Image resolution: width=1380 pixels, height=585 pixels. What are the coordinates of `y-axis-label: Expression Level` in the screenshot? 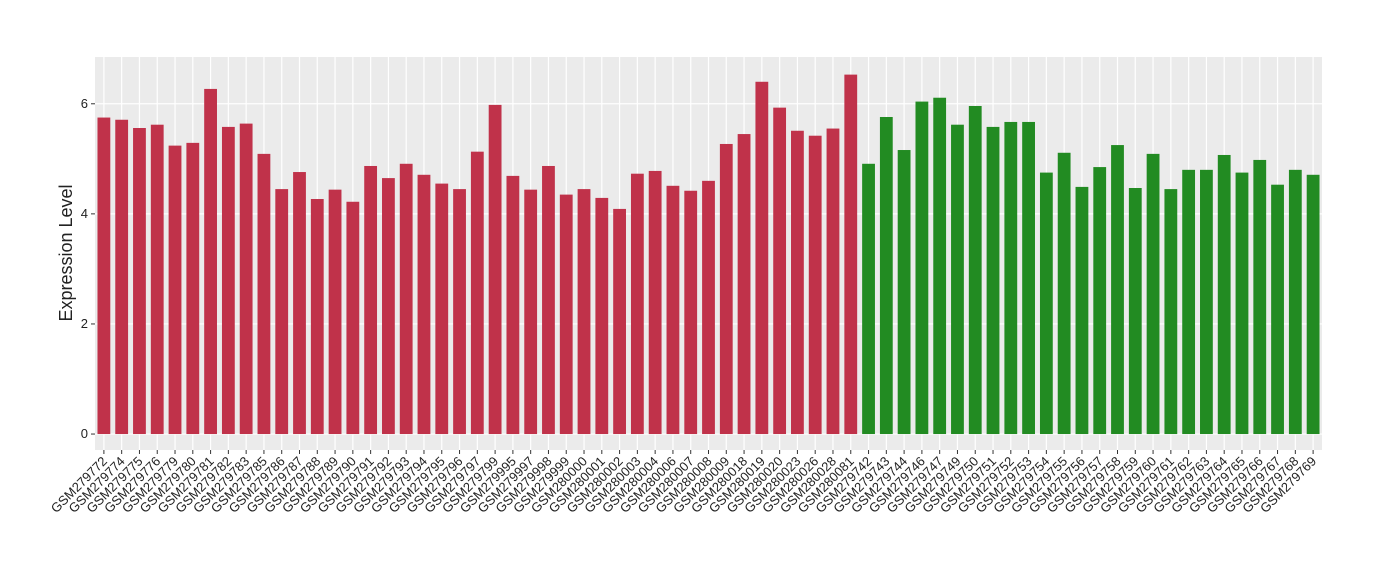 It's located at (66, 252).